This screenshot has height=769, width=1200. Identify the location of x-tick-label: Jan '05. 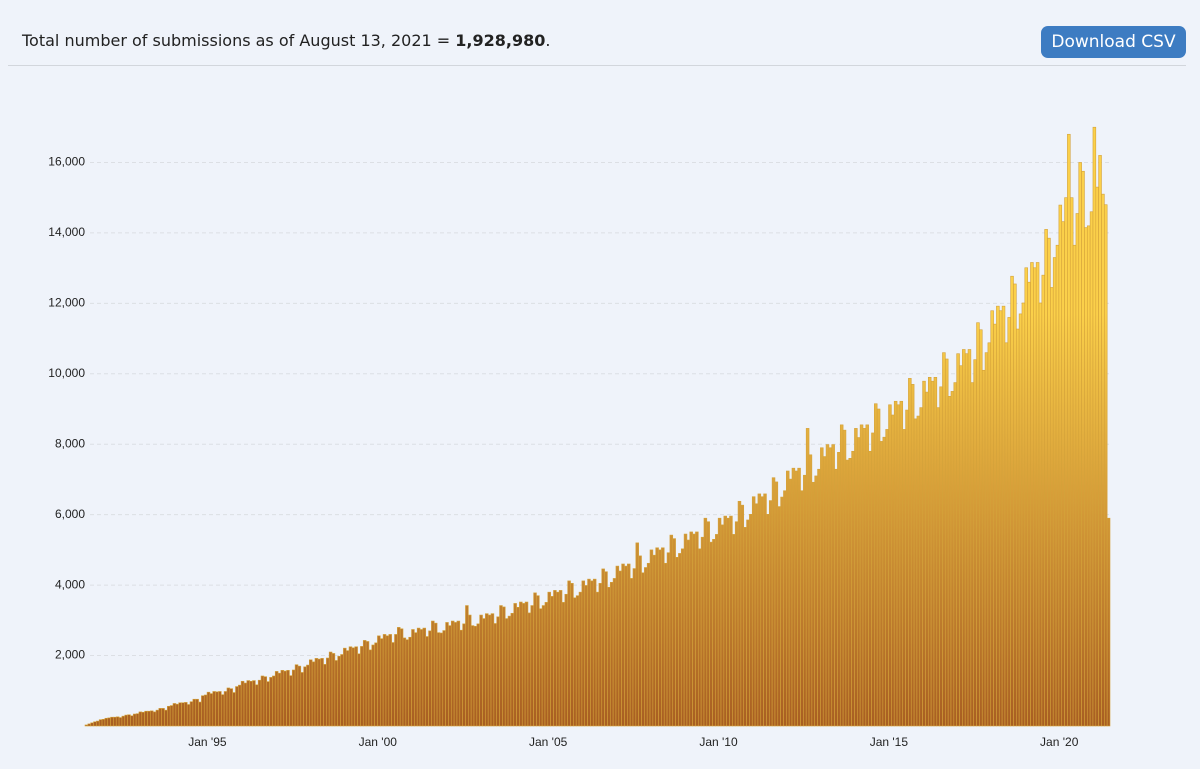
(548, 742).